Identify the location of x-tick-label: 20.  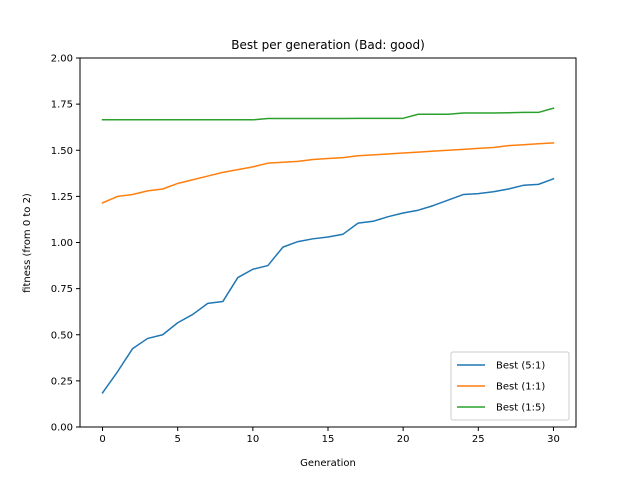
(403, 439).